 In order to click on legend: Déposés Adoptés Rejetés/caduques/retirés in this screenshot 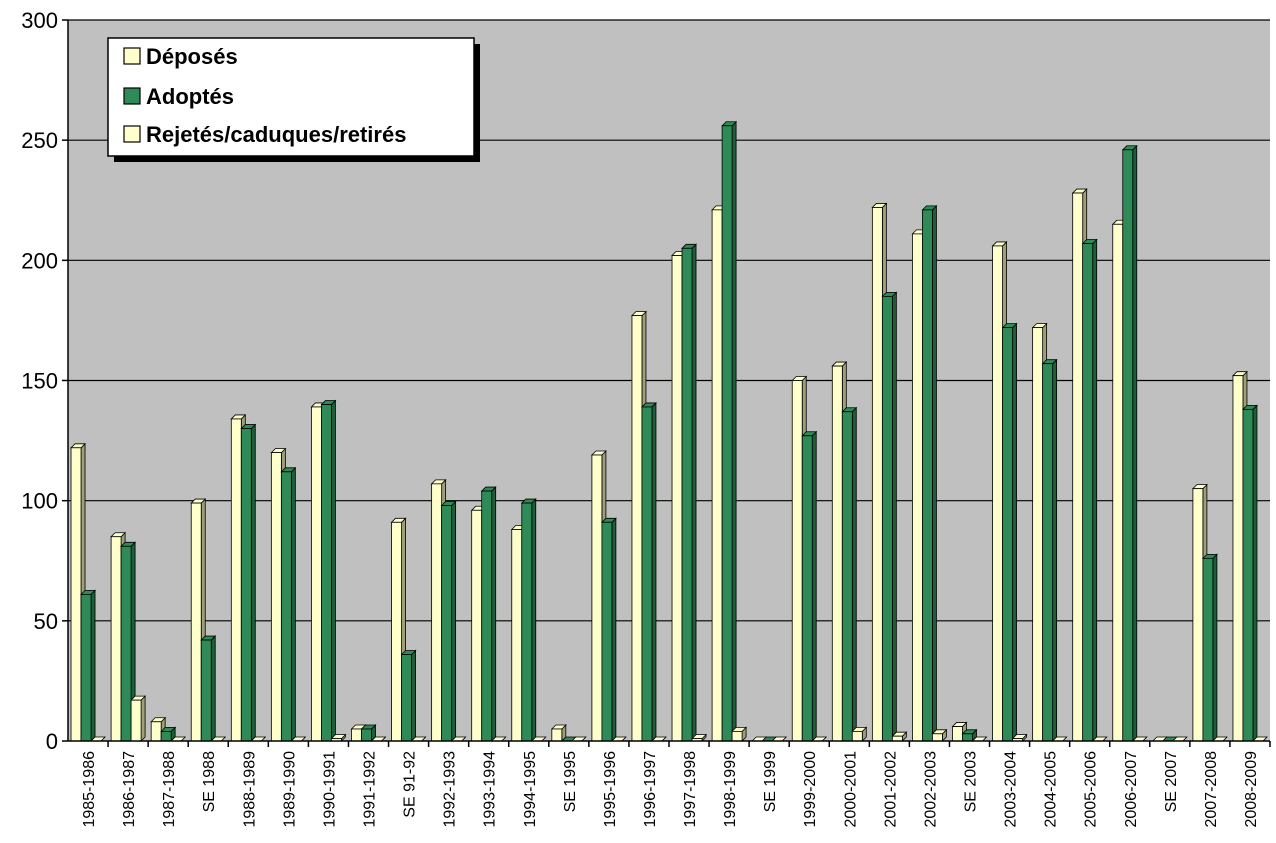, I will do `click(293, 99)`.